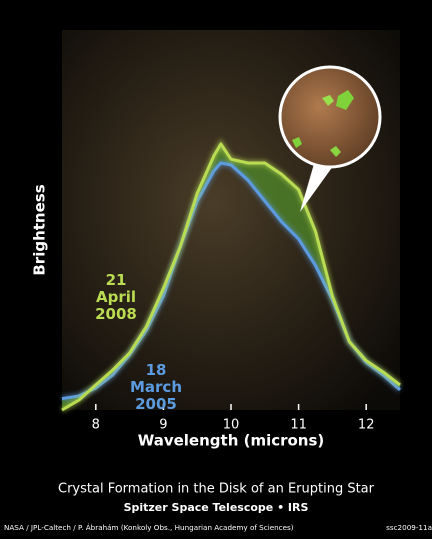 Image resolution: width=432 pixels, height=539 pixels. Describe the element at coordinates (116, 297) in the screenshot. I see `series-label: 21 April 2008` at that location.